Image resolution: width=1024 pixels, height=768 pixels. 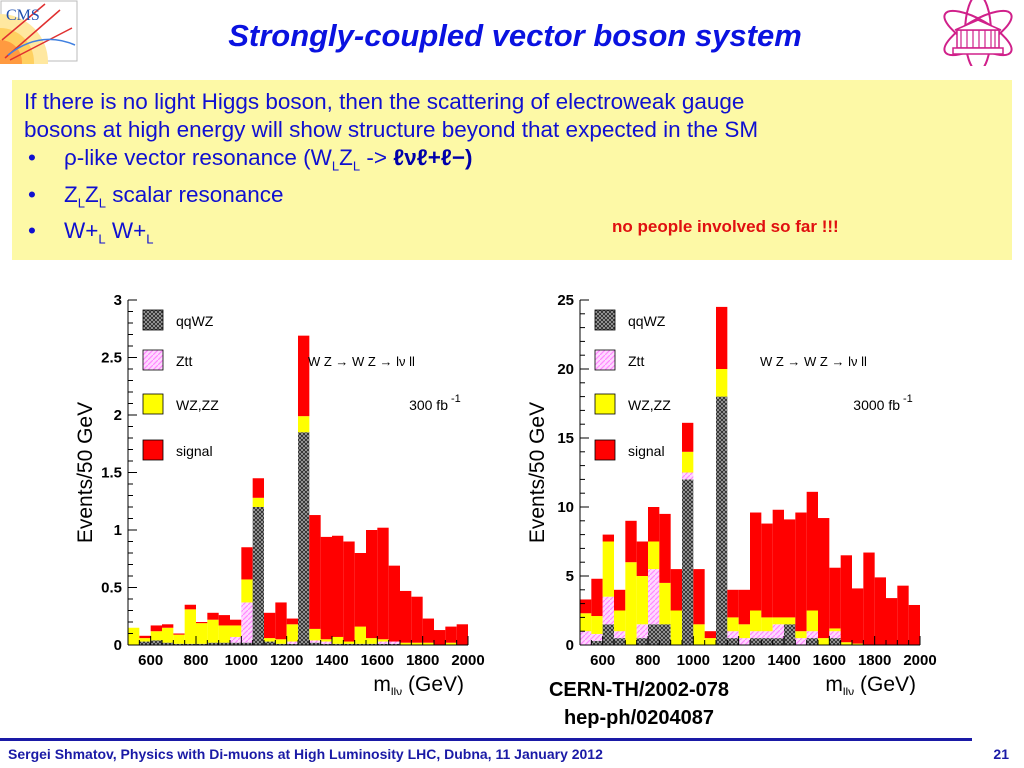 I want to click on luminosity-label: 3000 fb, so click(x=876, y=405).